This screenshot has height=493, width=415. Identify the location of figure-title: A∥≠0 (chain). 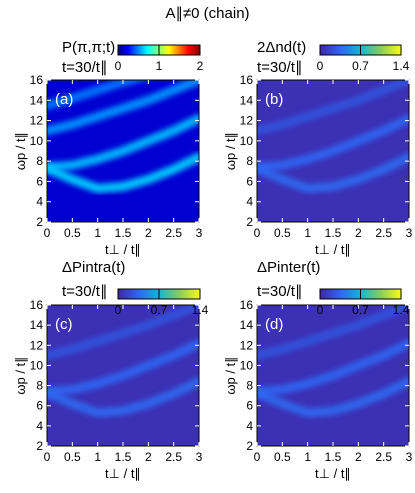
(207, 13).